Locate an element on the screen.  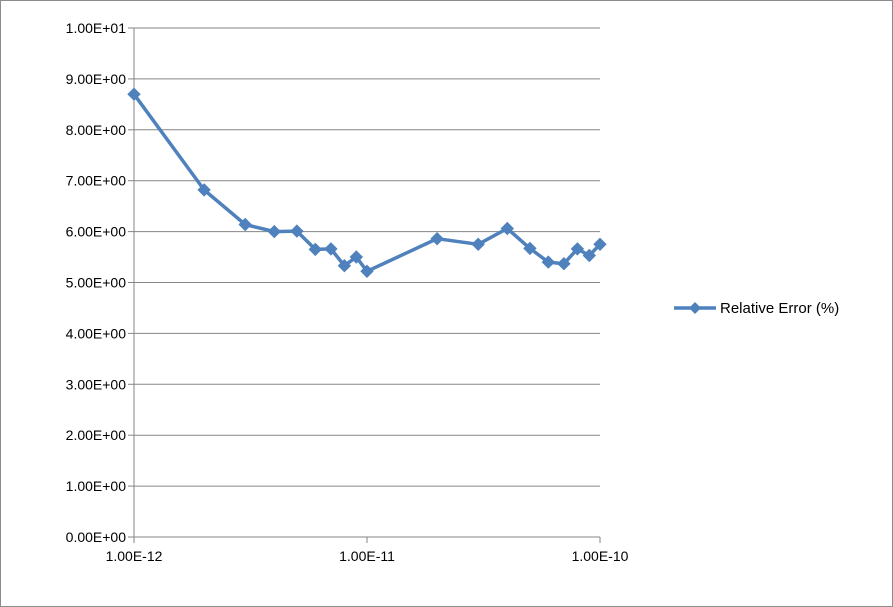
y-tick-label-0: 0.00E+00 is located at coordinates (96, 537).